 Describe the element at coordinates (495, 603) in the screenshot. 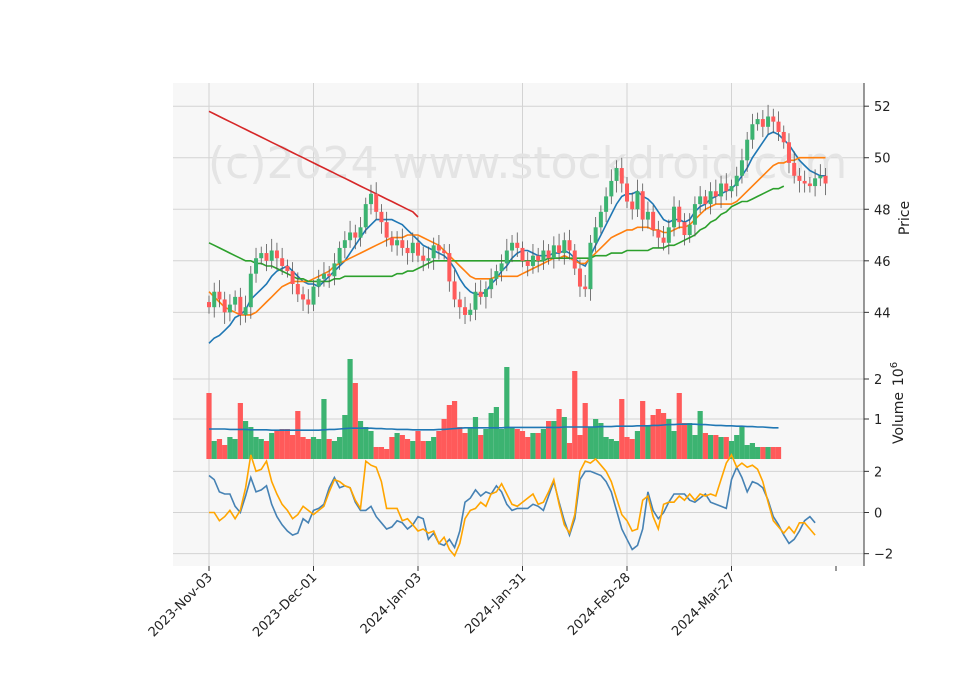

I see `x-tick-label: 2024-Jan-31` at that location.